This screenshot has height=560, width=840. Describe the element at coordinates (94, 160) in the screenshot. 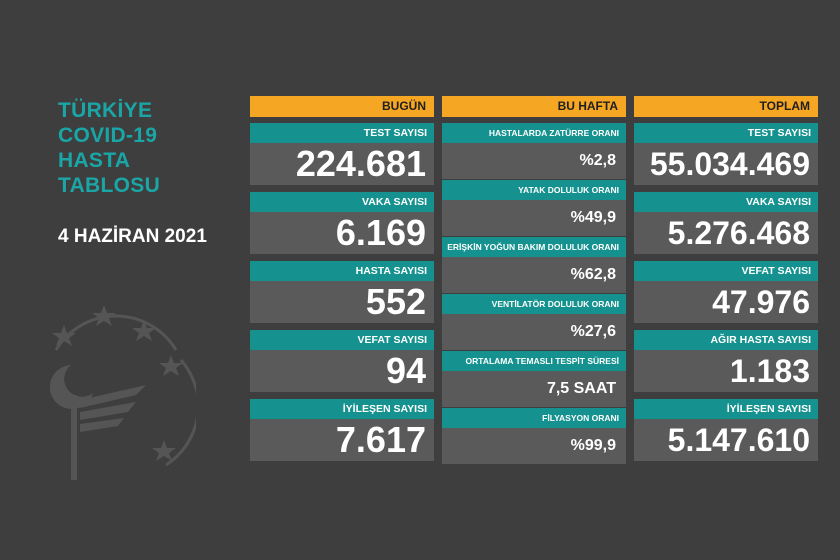

I see `title-line: HASTA` at that location.